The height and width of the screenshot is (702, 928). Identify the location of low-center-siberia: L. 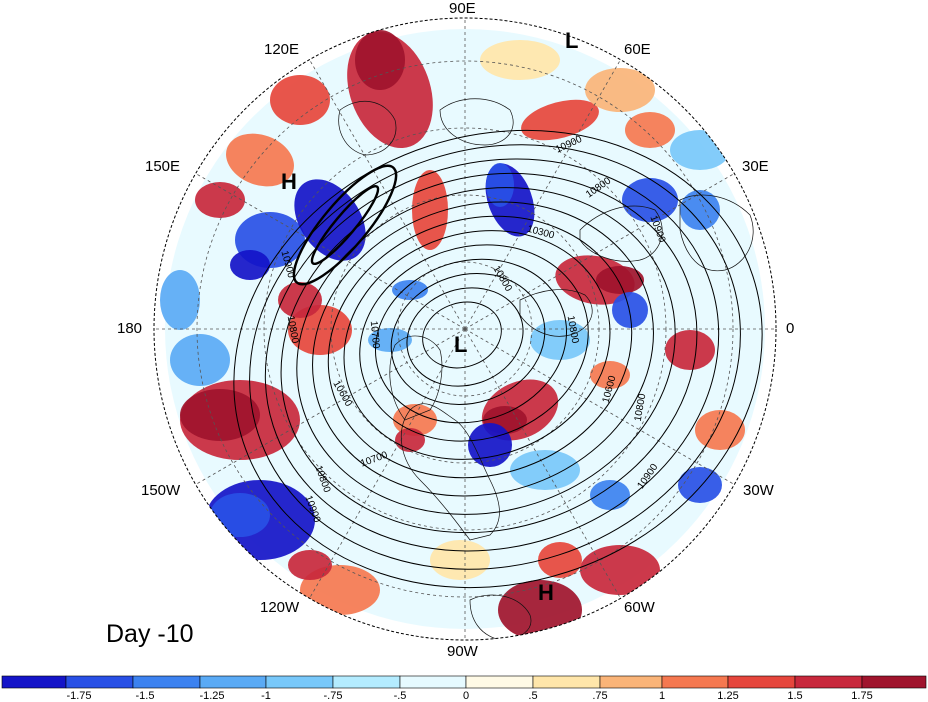
(572, 40).